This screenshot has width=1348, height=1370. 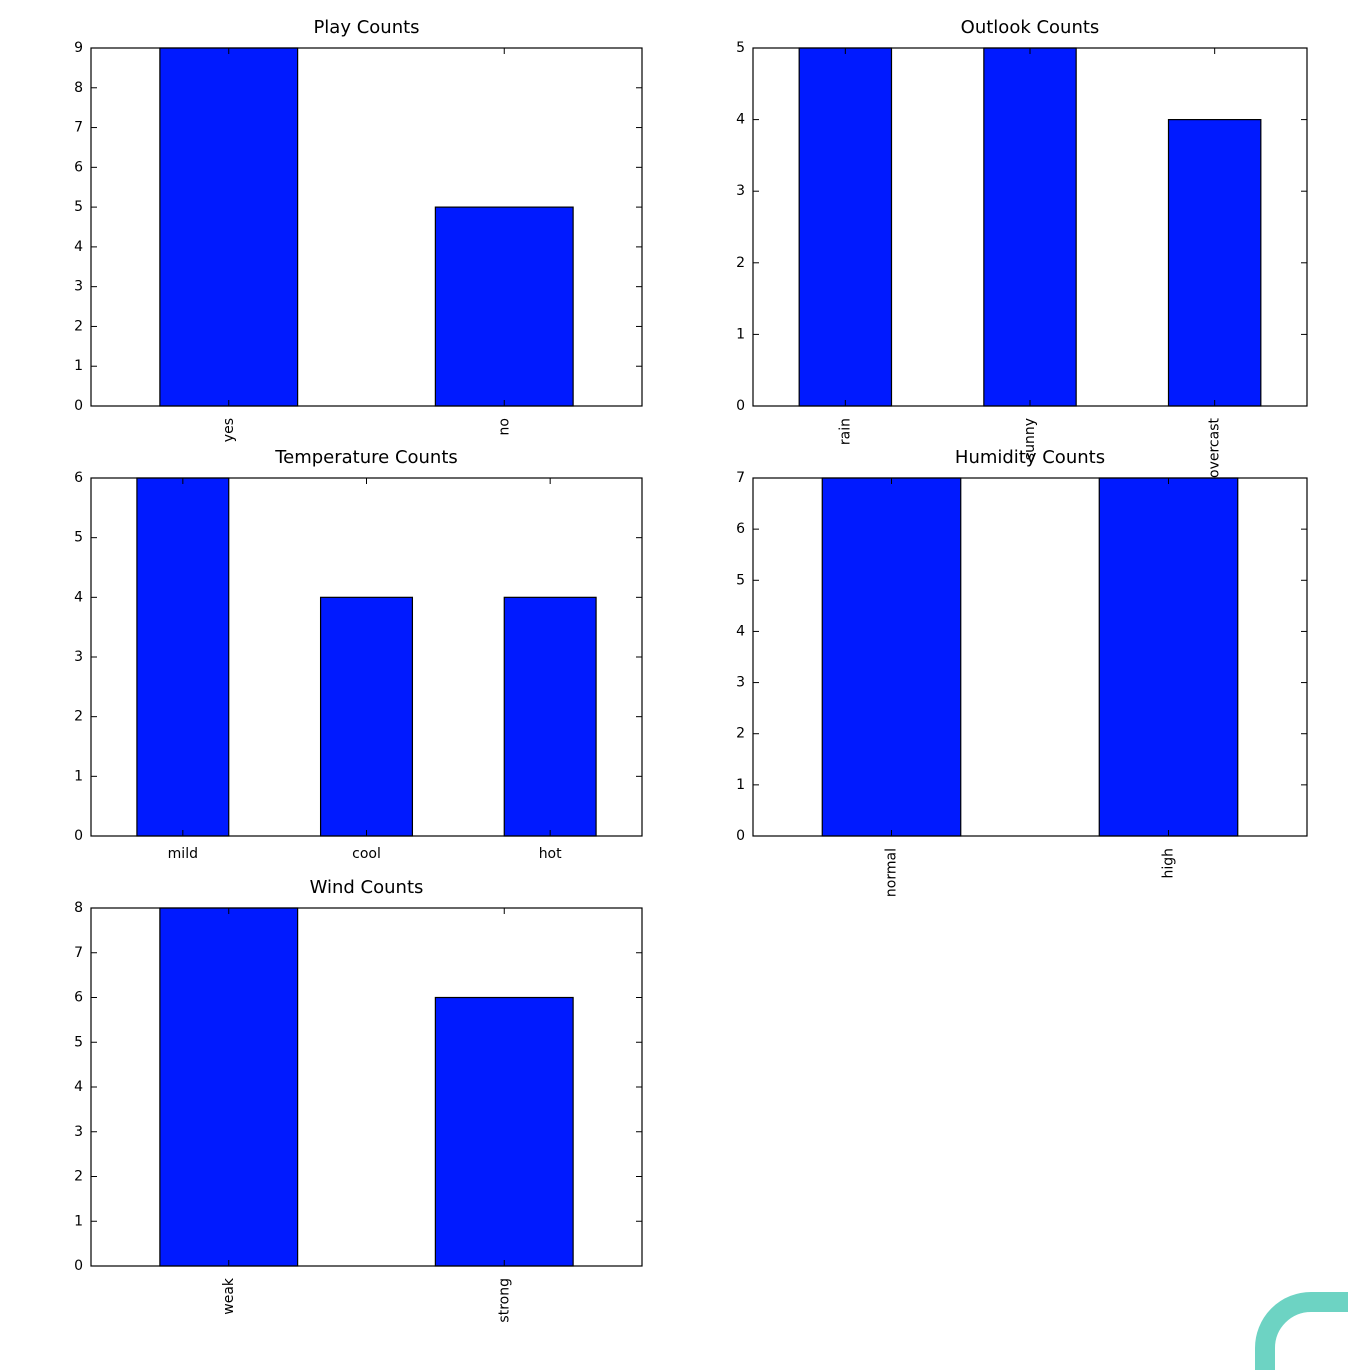 I want to click on x-tick-label: hot, so click(x=550, y=854).